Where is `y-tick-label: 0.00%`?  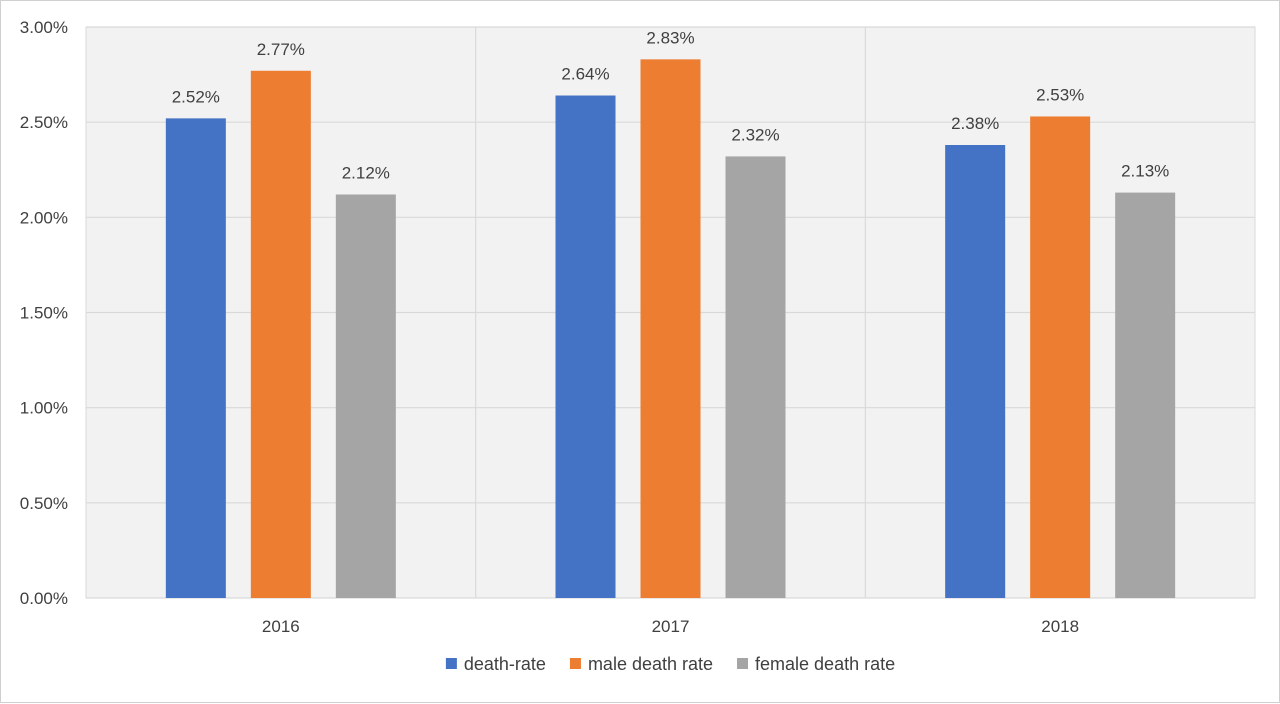
y-tick-label: 0.00% is located at coordinates (44, 598).